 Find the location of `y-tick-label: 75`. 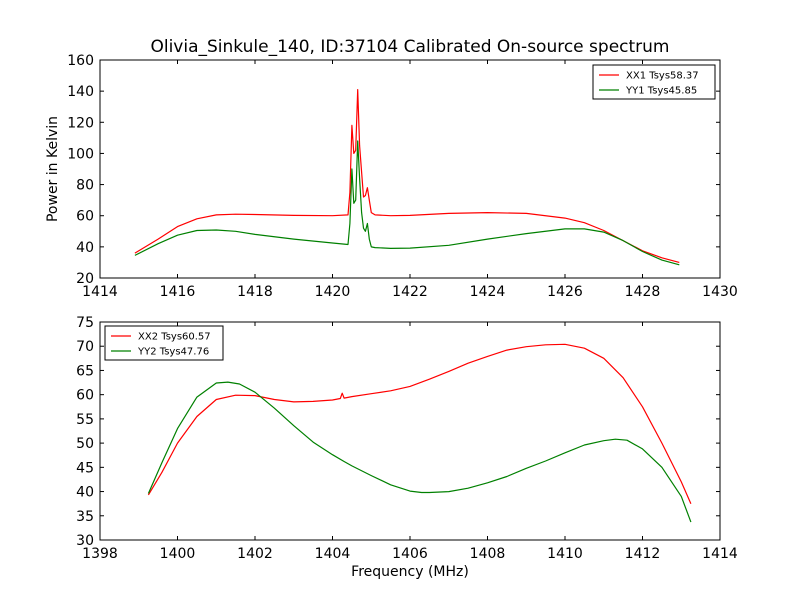

y-tick-label: 75 is located at coordinates (85, 323).